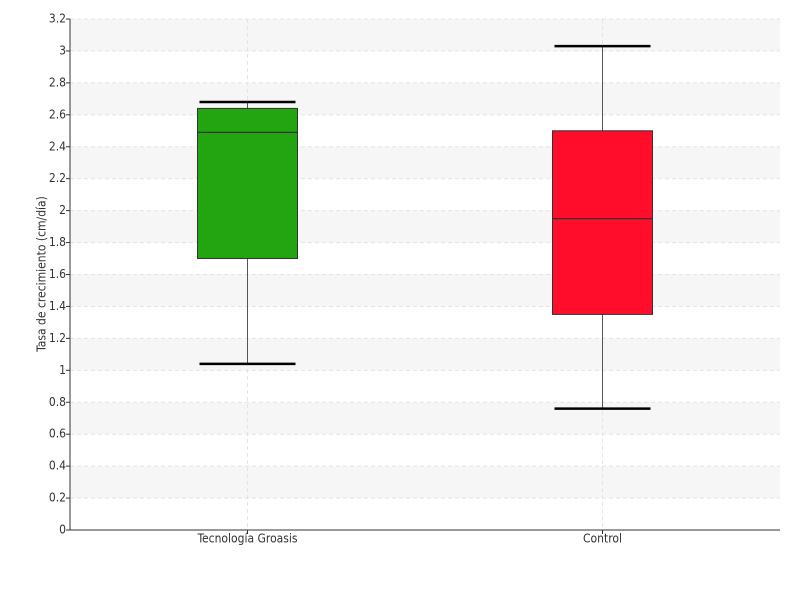  Describe the element at coordinates (246, 539) in the screenshot. I see `x-tick-label: Tecnología Groasis` at that location.